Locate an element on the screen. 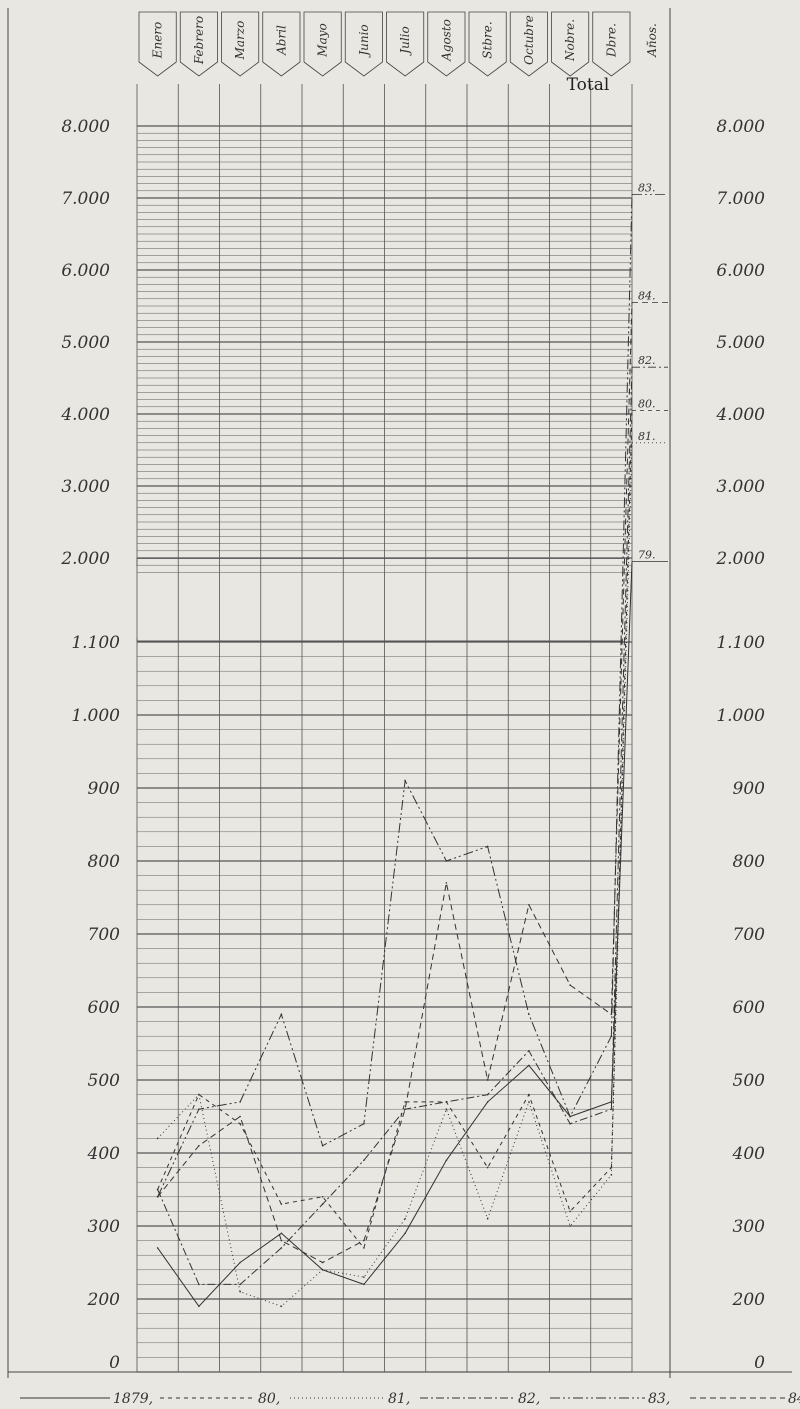 The height and width of the screenshot is (1409, 800). y-tick-right: 1.100 is located at coordinates (740, 643).